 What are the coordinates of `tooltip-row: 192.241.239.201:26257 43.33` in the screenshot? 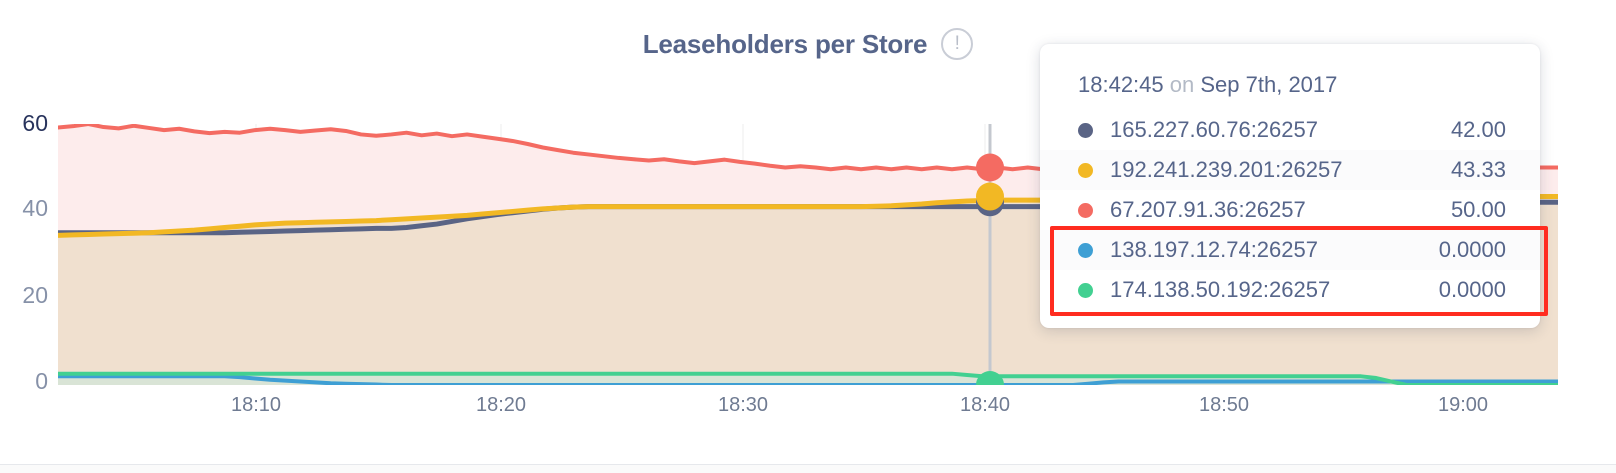 It's located at (1290, 170).